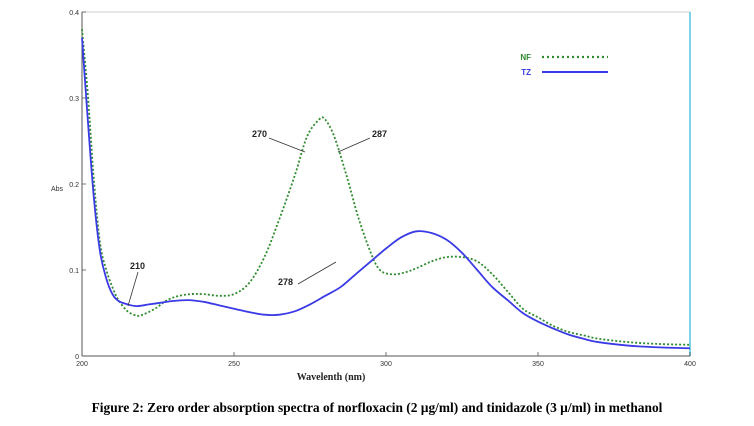  Describe the element at coordinates (525, 57) in the screenshot. I see `legend-label-nf: NF` at that location.